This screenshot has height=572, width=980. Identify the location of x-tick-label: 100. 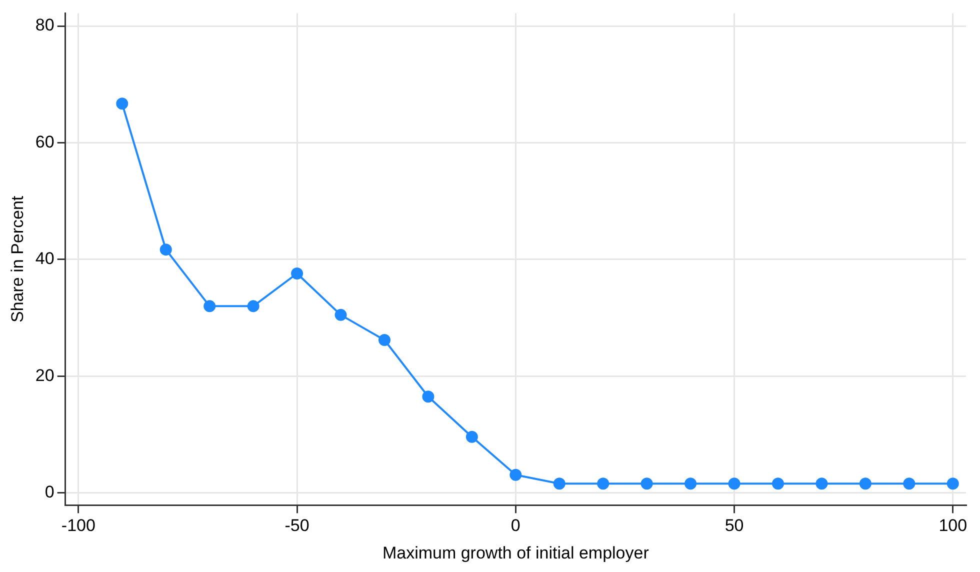
(953, 526).